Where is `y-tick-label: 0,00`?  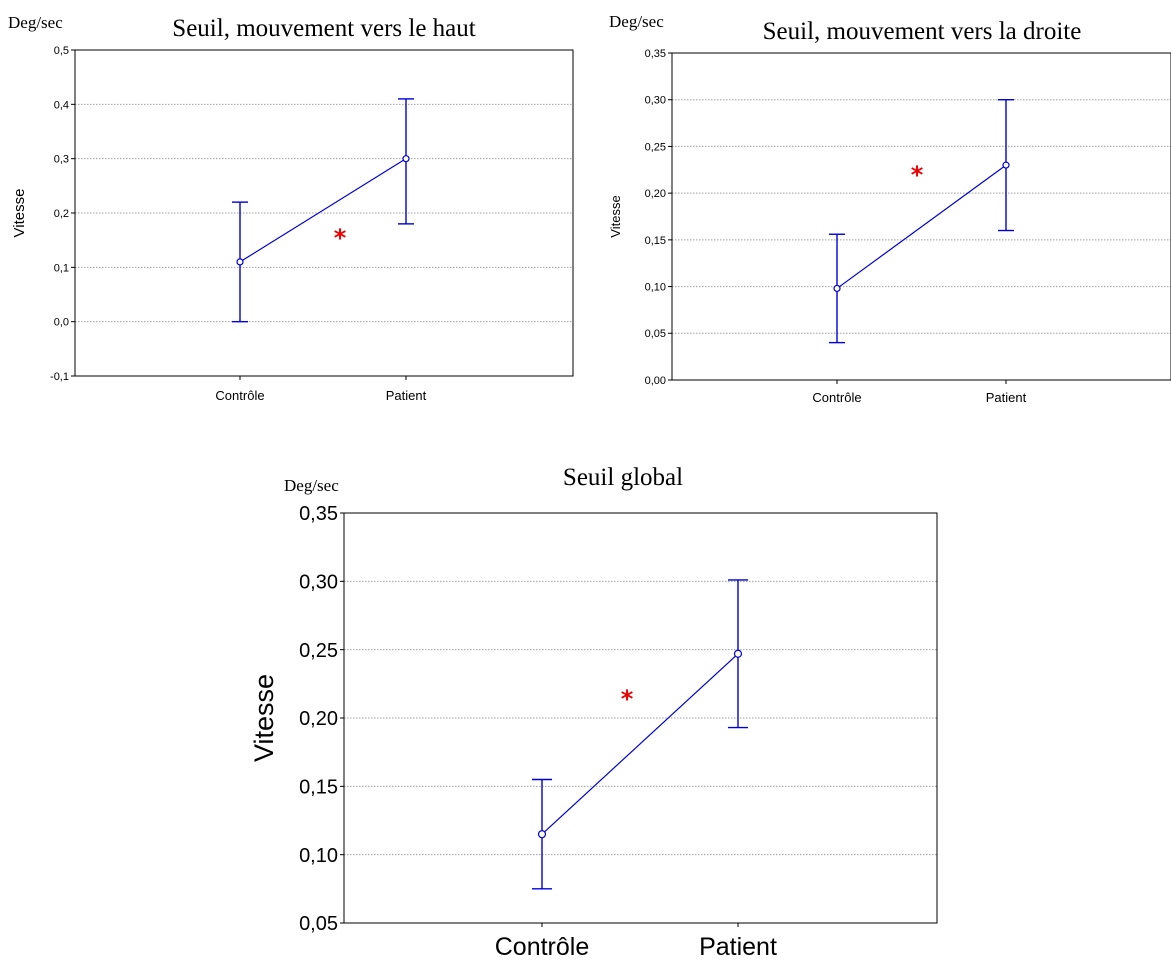 y-tick-label: 0,00 is located at coordinates (655, 381).